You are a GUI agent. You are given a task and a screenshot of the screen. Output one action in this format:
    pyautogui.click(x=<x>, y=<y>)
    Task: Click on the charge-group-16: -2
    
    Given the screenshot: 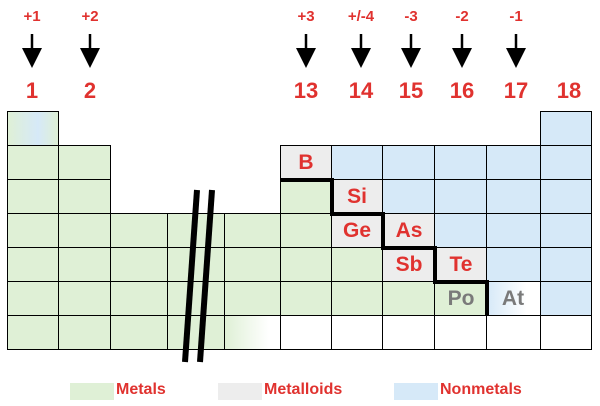 What is the action you would take?
    pyautogui.click(x=462, y=16)
    